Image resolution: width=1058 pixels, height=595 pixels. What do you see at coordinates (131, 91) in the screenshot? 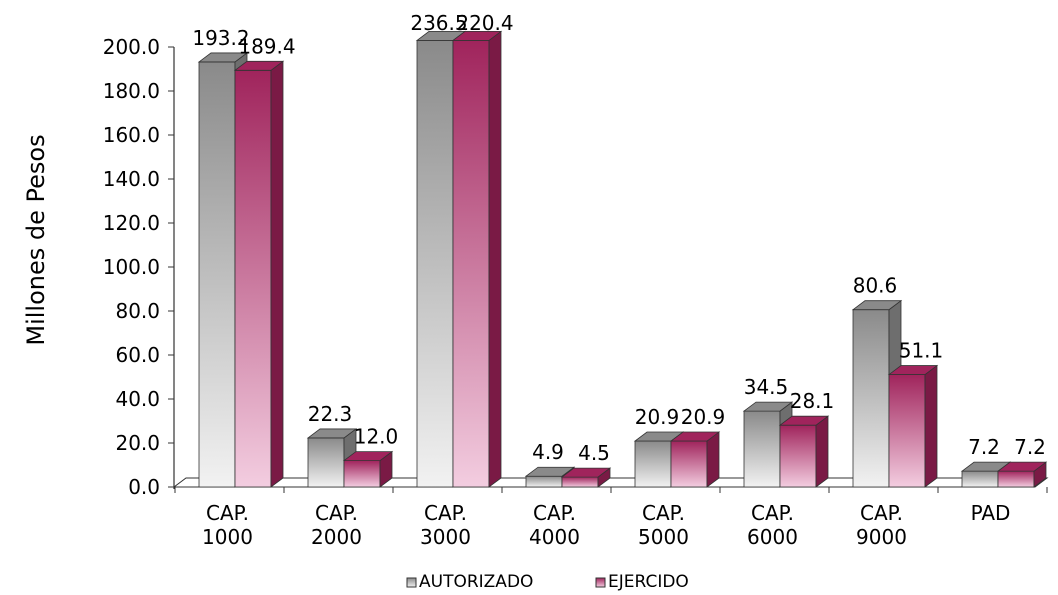
I see `y-tick-label: 180.0` at bounding box center [131, 91].